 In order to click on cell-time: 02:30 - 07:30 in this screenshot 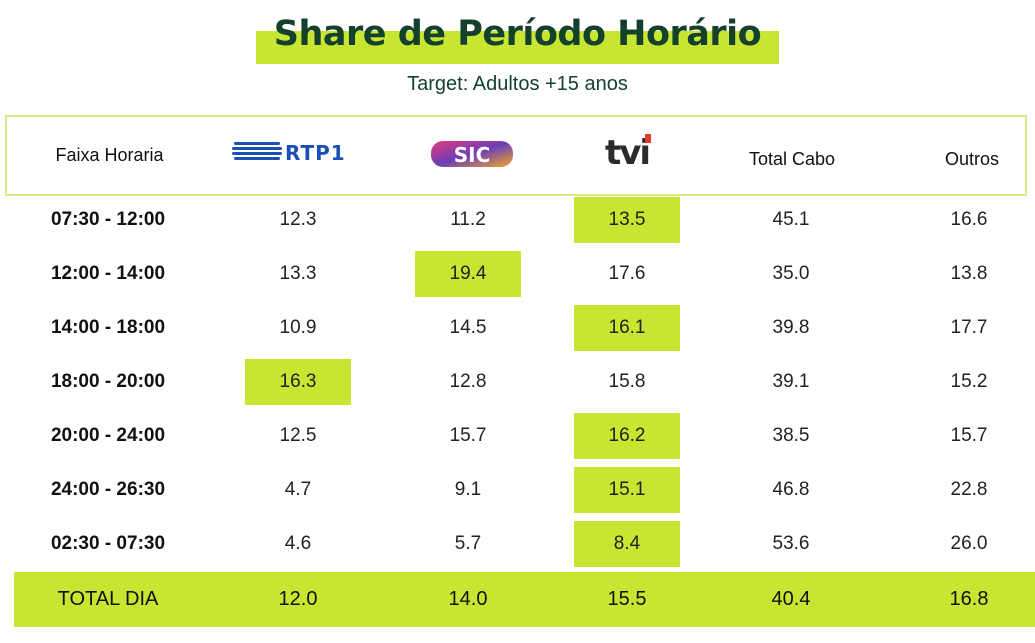, I will do `click(108, 543)`.